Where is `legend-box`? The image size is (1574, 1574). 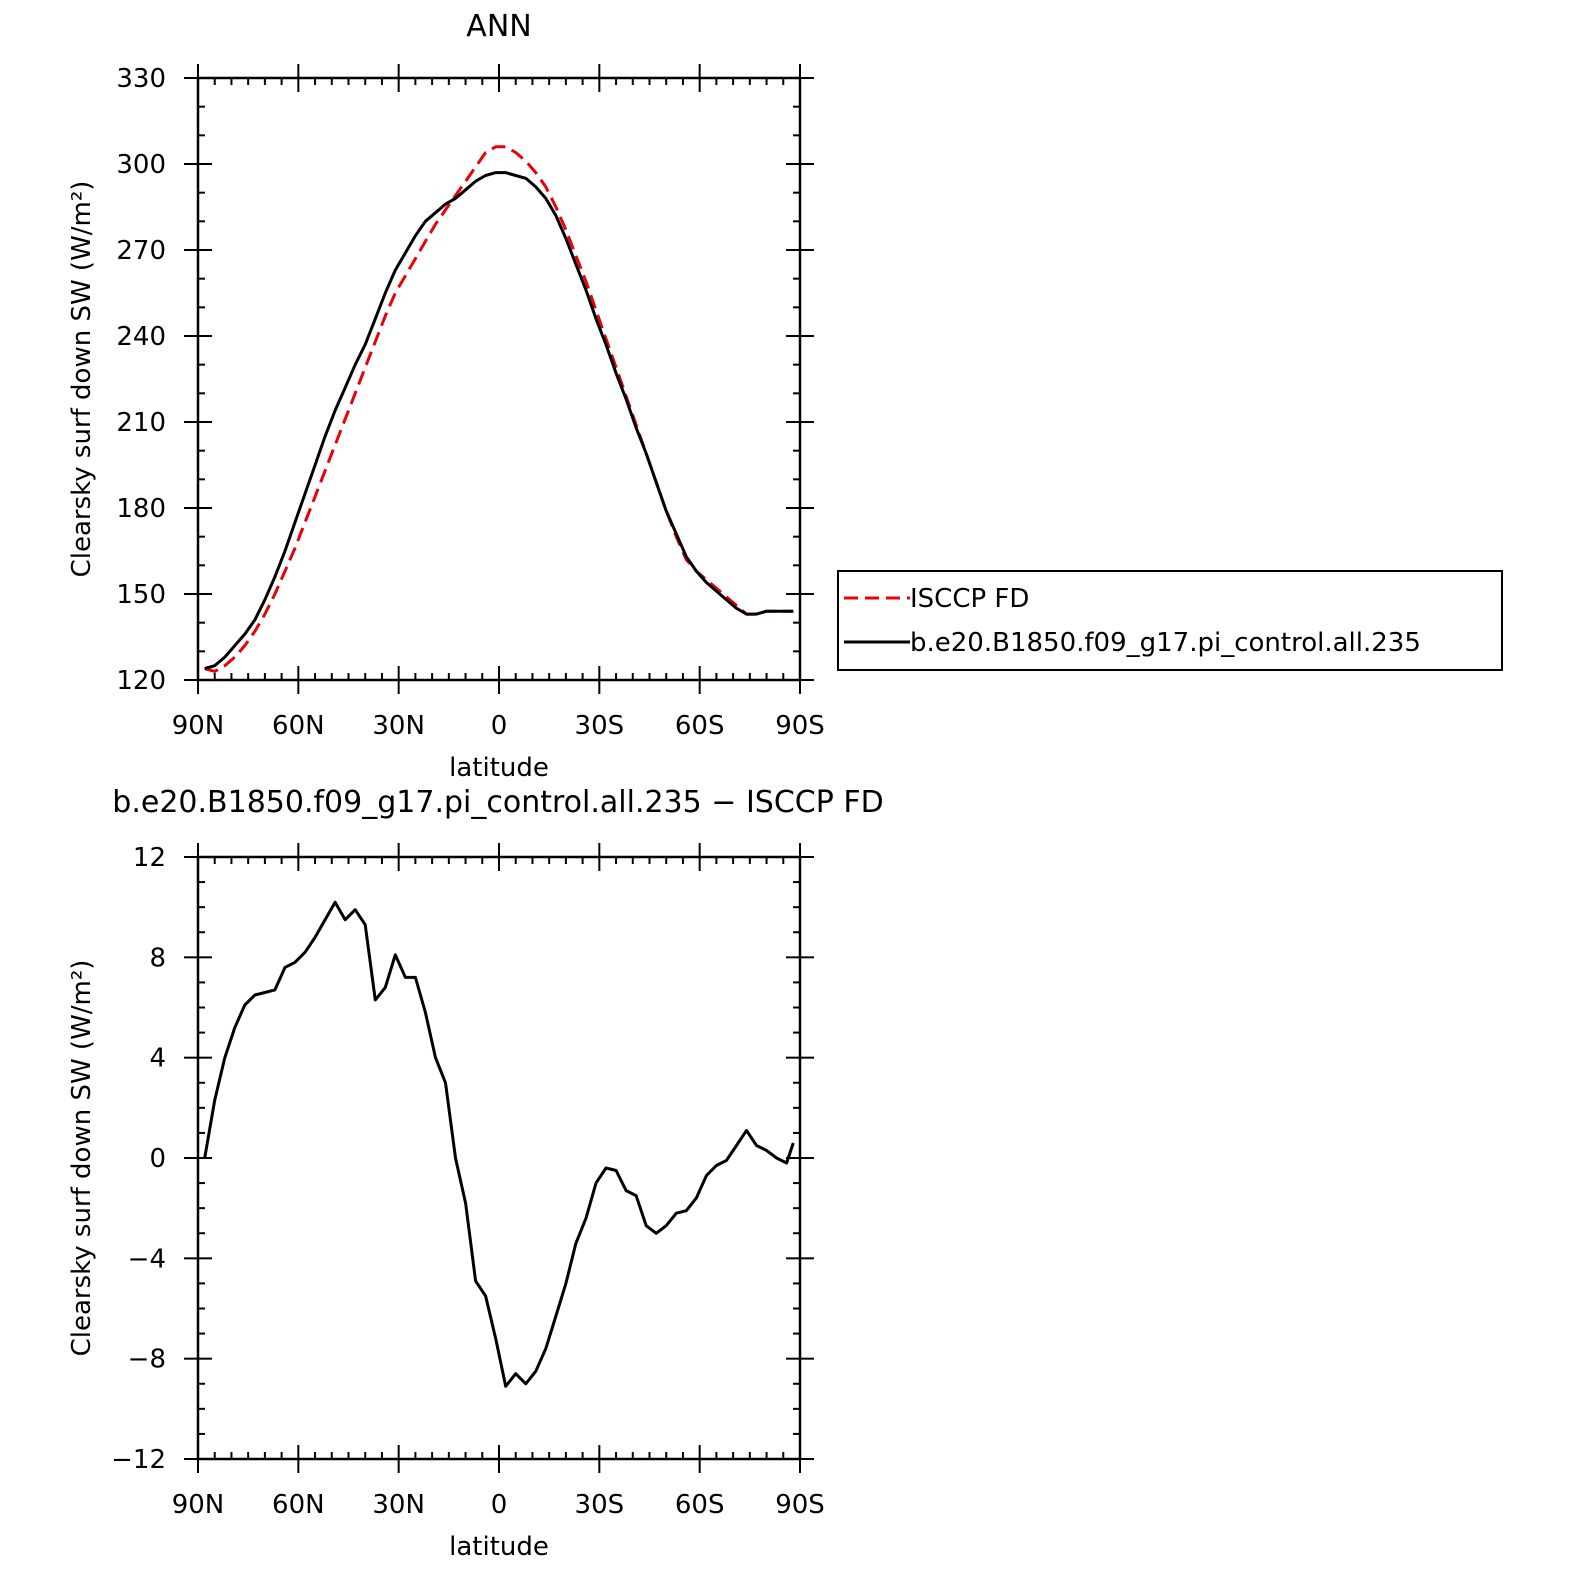 legend-box is located at coordinates (1170, 620).